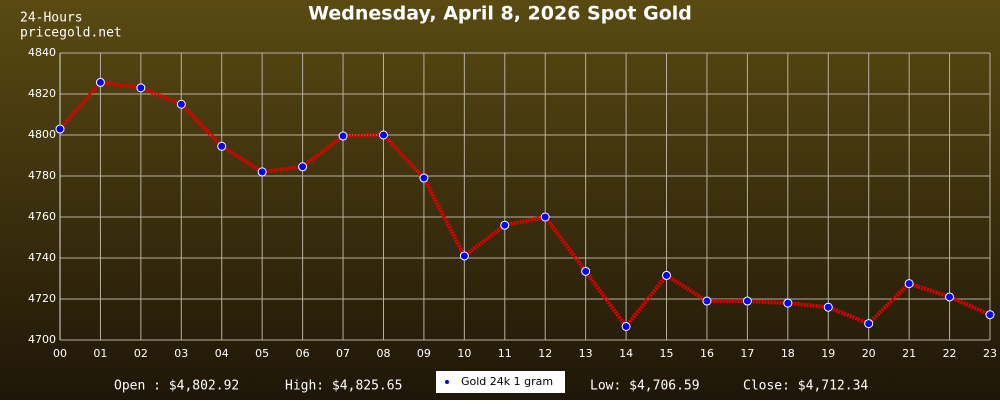 Image resolution: width=1000 pixels, height=404 pixels. Describe the element at coordinates (667, 353) in the screenshot. I see `x-tick-label: 15` at that location.